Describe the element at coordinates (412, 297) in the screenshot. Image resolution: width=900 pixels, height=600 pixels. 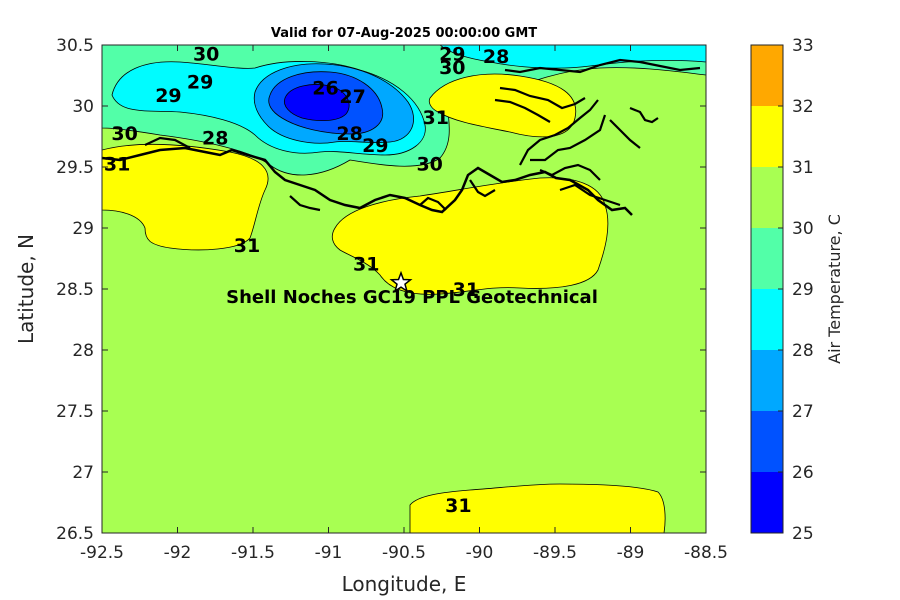
I see `site-label: Shell Noches GC19 PPL Geotechnical` at that location.